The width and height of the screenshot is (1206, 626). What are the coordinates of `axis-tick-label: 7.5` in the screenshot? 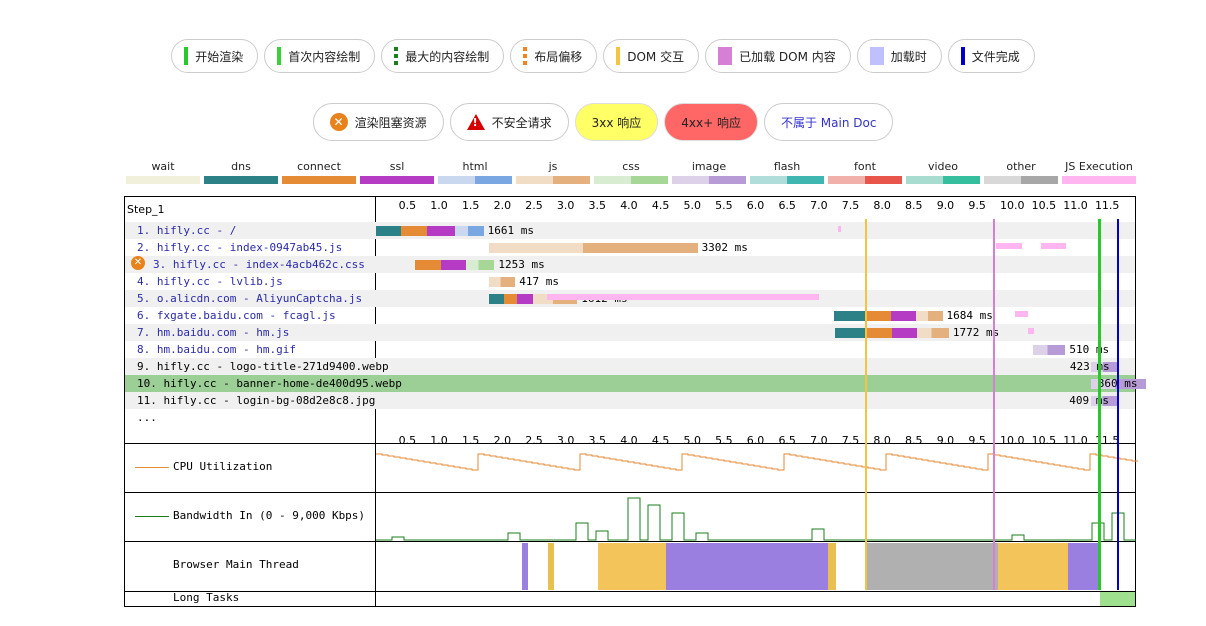 It's located at (850, 205).